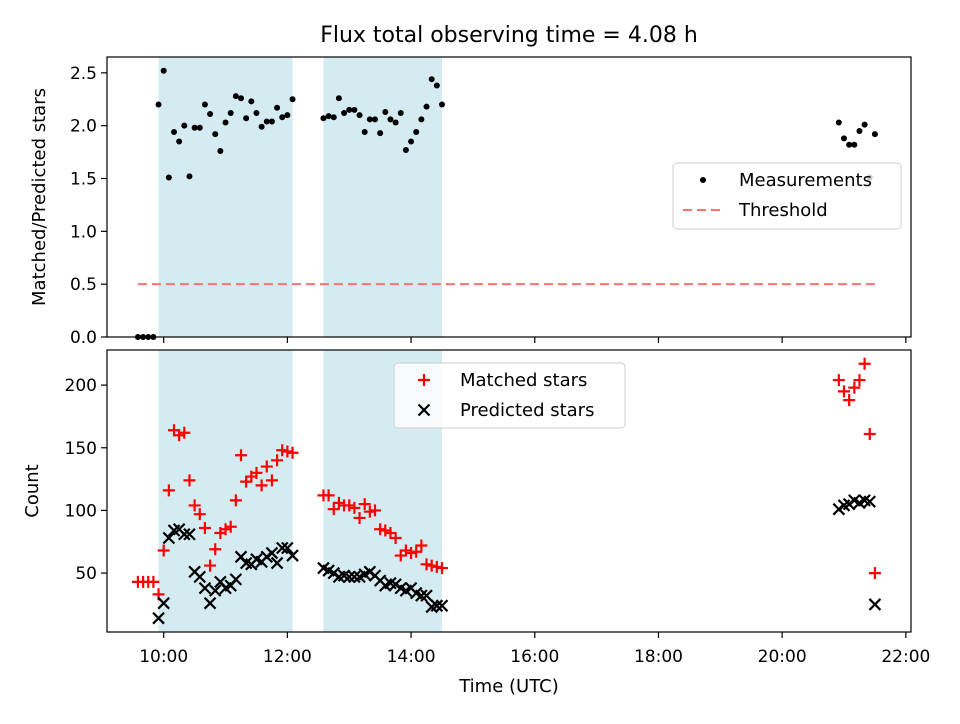 The height and width of the screenshot is (724, 960). What do you see at coordinates (83, 338) in the screenshot?
I see `top-y-tick-label: 0.0` at bounding box center [83, 338].